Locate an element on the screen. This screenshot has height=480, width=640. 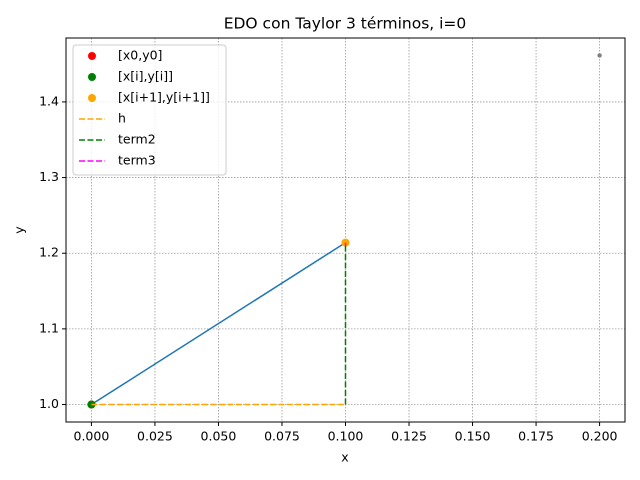
point is located at coordinates (599, 55).